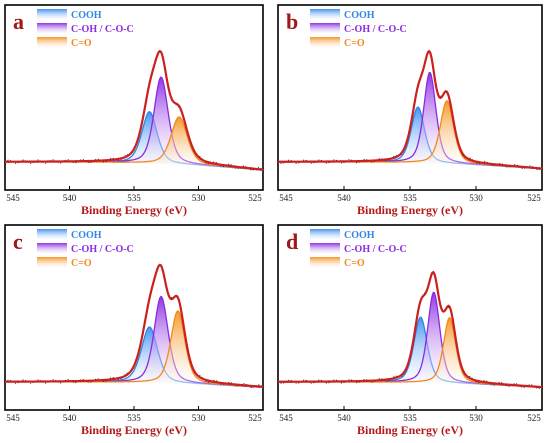 The width and height of the screenshot is (550, 443). What do you see at coordinates (18, 21) in the screenshot?
I see `panel-letter: a` at bounding box center [18, 21].